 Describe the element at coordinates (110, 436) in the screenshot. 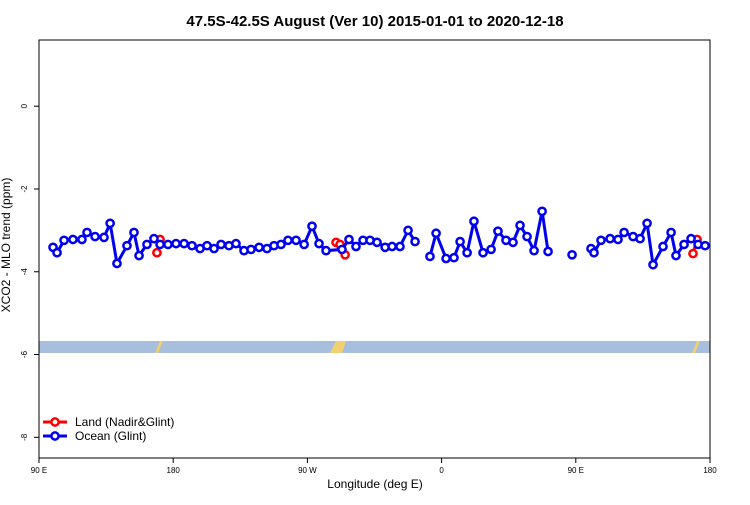

I see `legend-label: Ocean (Glint)` at that location.